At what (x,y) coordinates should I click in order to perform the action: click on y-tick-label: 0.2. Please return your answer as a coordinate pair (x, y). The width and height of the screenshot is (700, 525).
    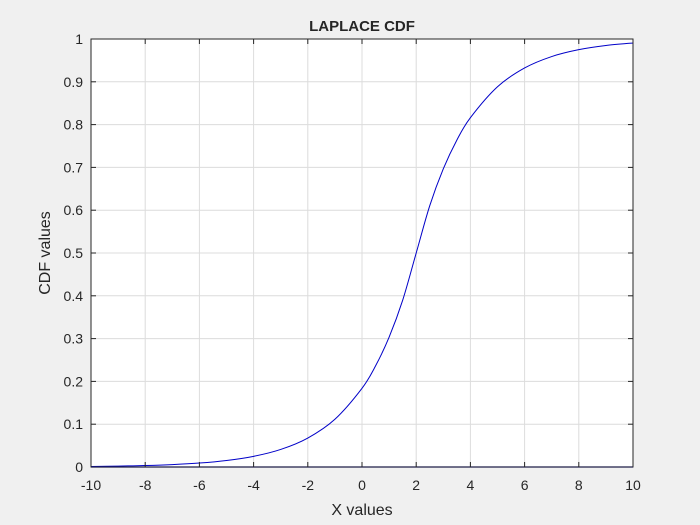
    Looking at the image, I should click on (74, 381).